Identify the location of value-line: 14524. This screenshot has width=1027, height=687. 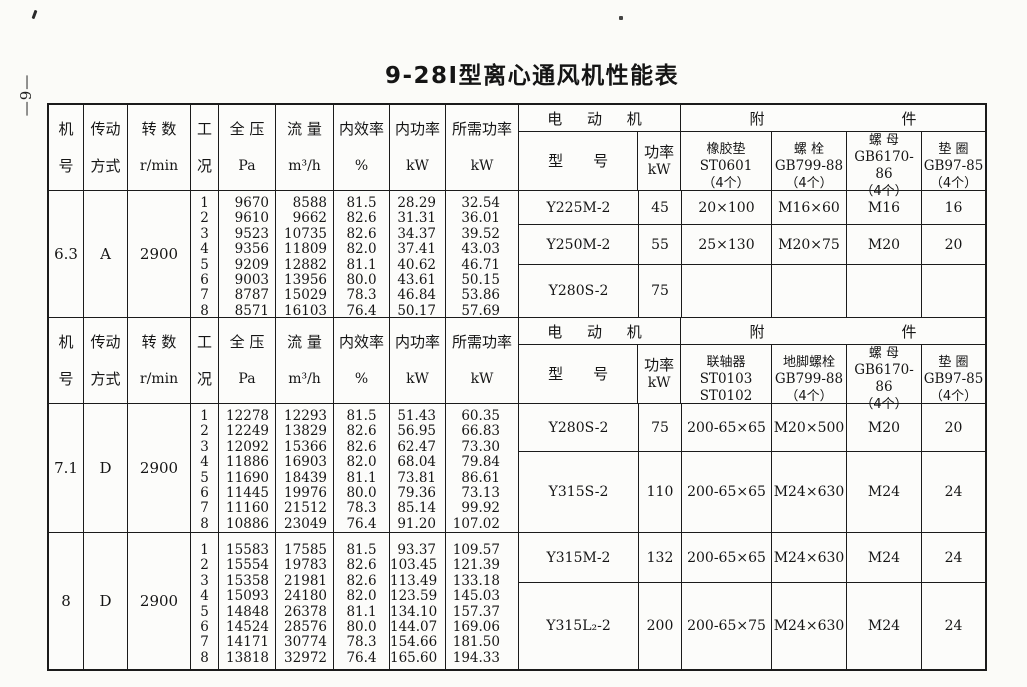
(247, 626).